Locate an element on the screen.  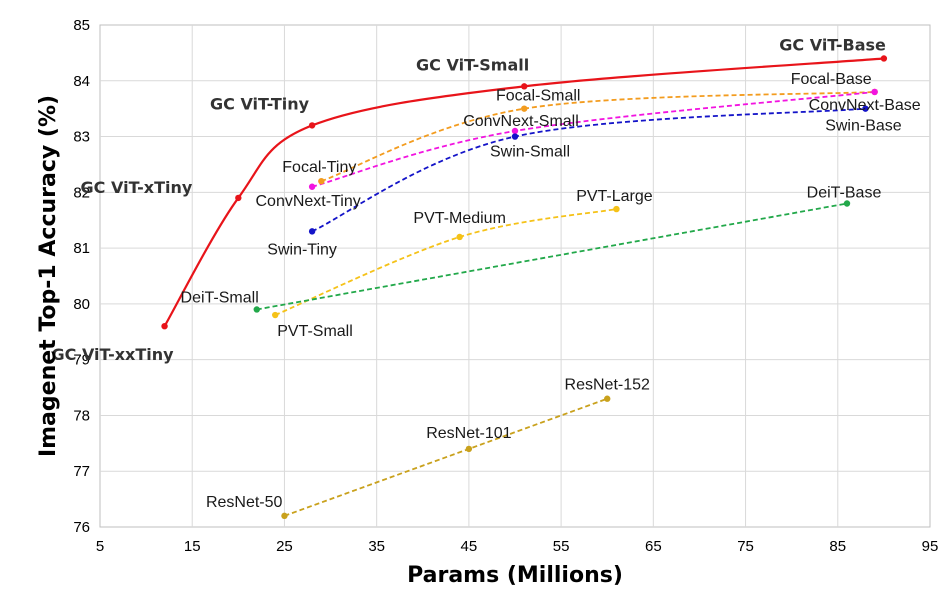
data-label-gcvit: GC ViT-Tiny is located at coordinates (260, 103).